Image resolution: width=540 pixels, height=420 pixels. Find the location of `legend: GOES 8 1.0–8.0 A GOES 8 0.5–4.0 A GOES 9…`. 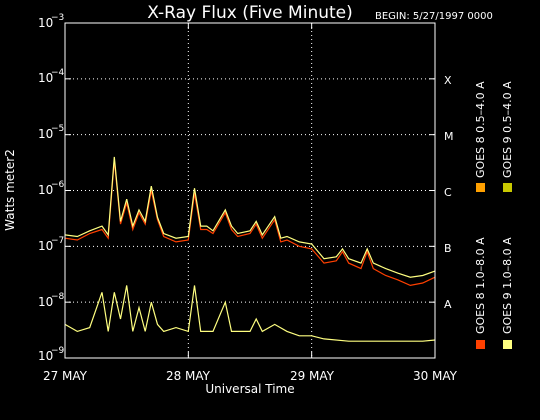

legend: GOES 8 1.0–8.0 A GOES 8 0.5–4.0 A GOES 9… is located at coordinates (494, 215).